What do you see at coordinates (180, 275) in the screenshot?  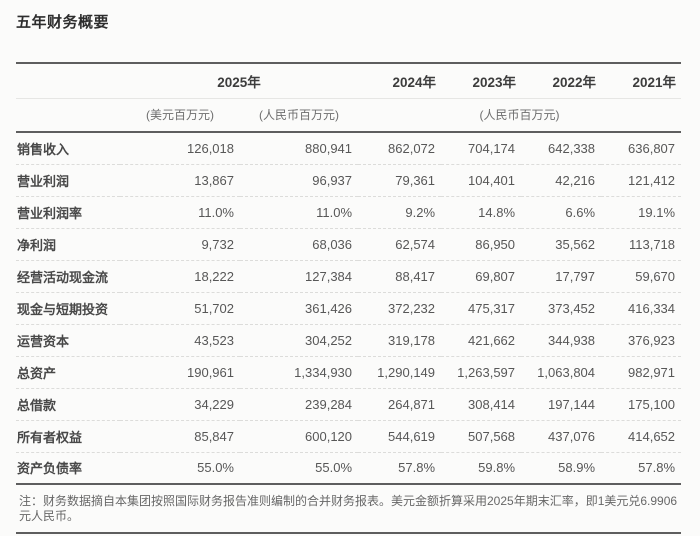 I see `cell-value: 18,222` at bounding box center [180, 275].